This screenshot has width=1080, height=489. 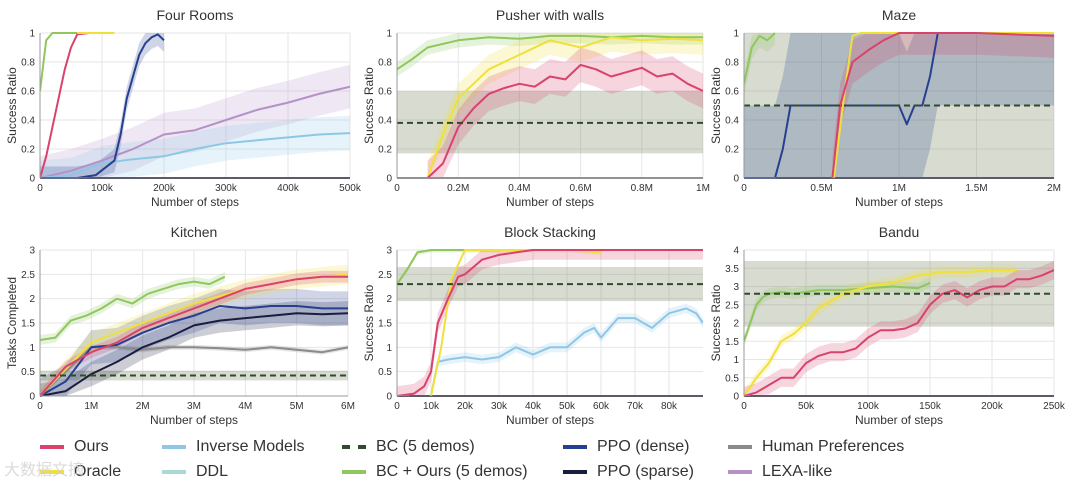 I want to click on legend-item-ppo-dense: PPO (dense), so click(x=626, y=447).